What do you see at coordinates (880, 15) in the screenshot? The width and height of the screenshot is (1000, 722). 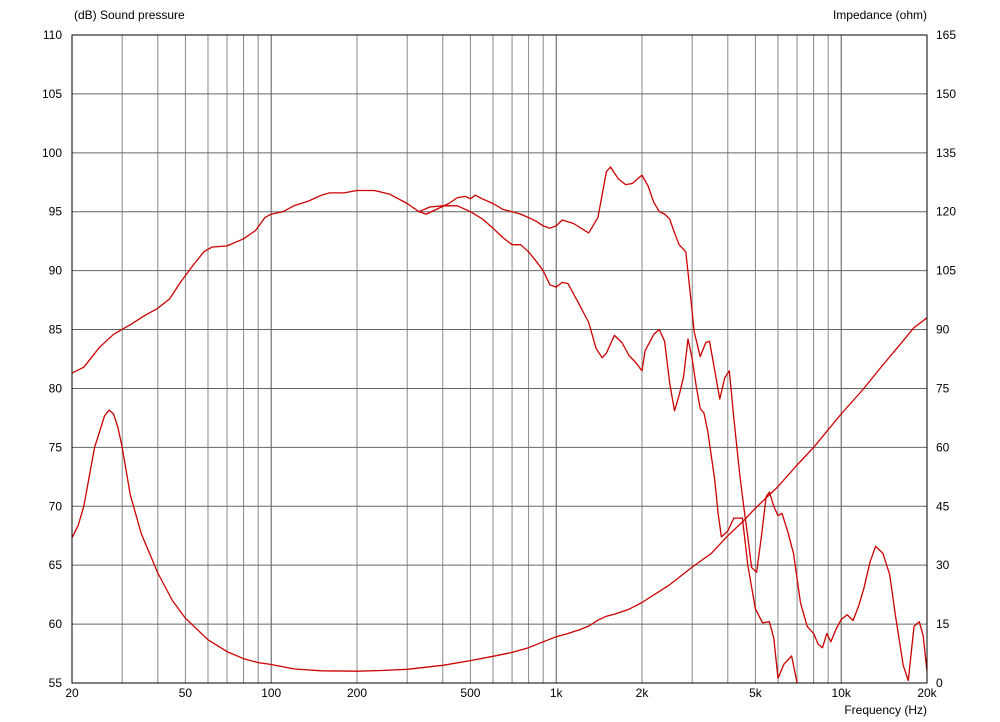 I see `right-axis-title: Impedance (ohm)` at bounding box center [880, 15].